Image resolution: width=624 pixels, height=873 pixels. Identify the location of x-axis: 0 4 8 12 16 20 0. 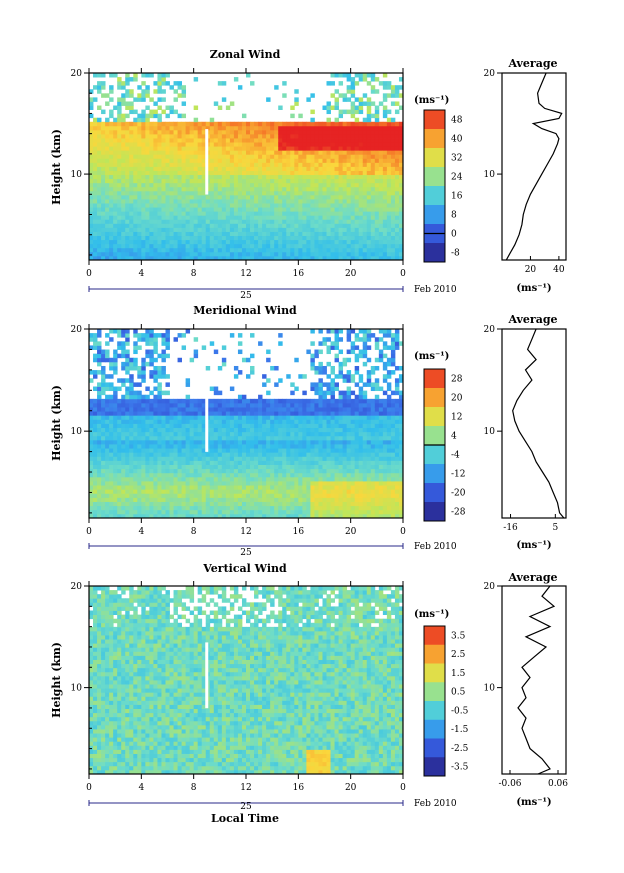
(246, 173).